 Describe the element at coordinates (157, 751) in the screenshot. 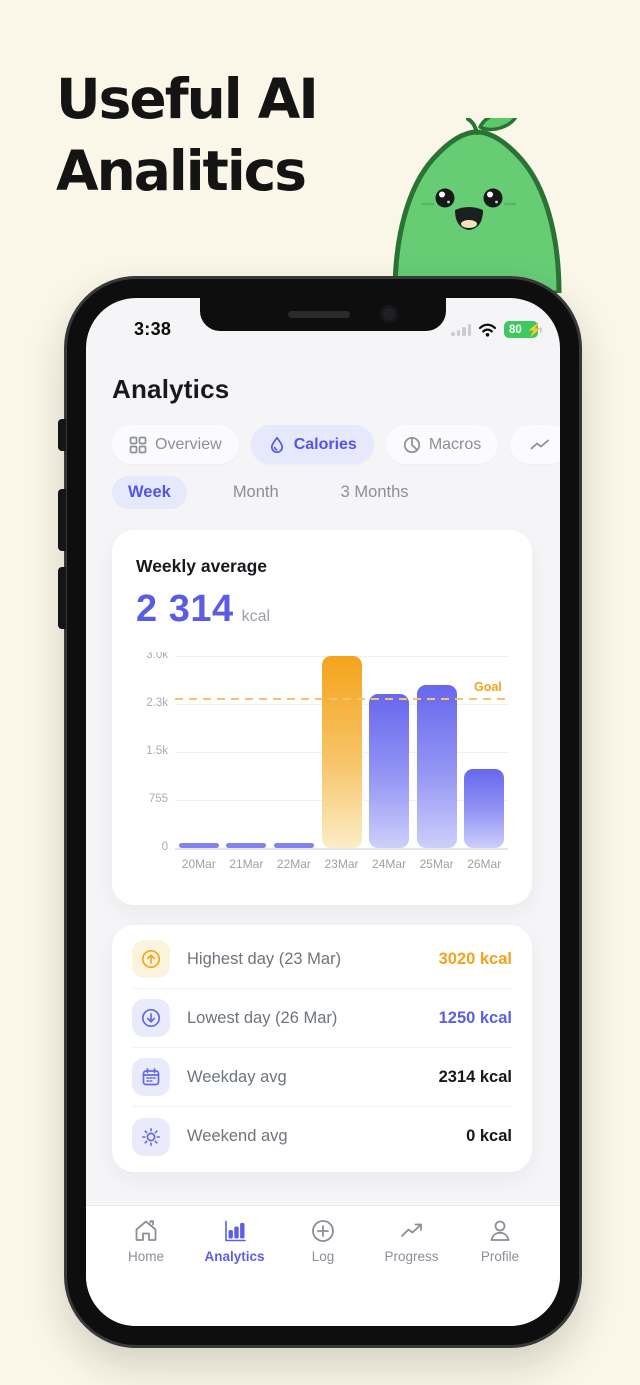

I see `y-axis-tick-label: 1.5k` at that location.